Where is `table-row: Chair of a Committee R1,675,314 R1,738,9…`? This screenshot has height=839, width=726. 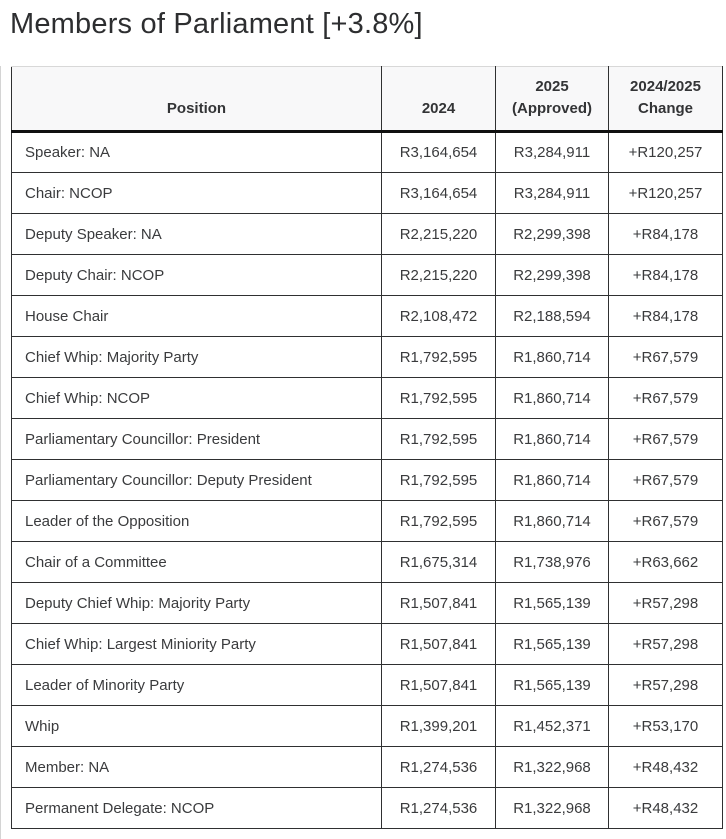 table-row: Chair of a Committee R1,675,314 R1,738,9… is located at coordinates (367, 562).